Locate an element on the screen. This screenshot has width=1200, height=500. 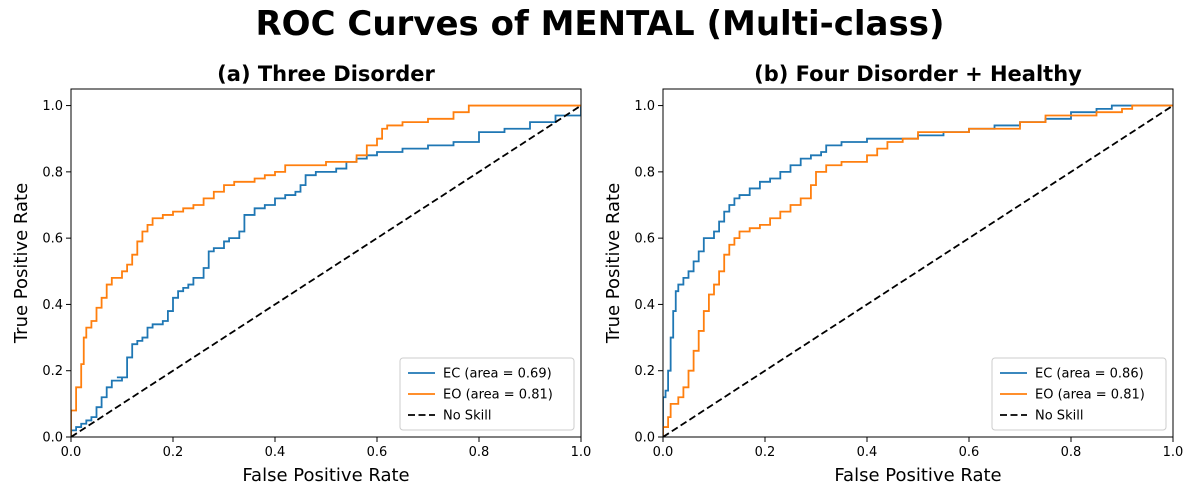
legend: EC (area = 0.69) EO (area = 0.81) No Skill is located at coordinates (487, 394).